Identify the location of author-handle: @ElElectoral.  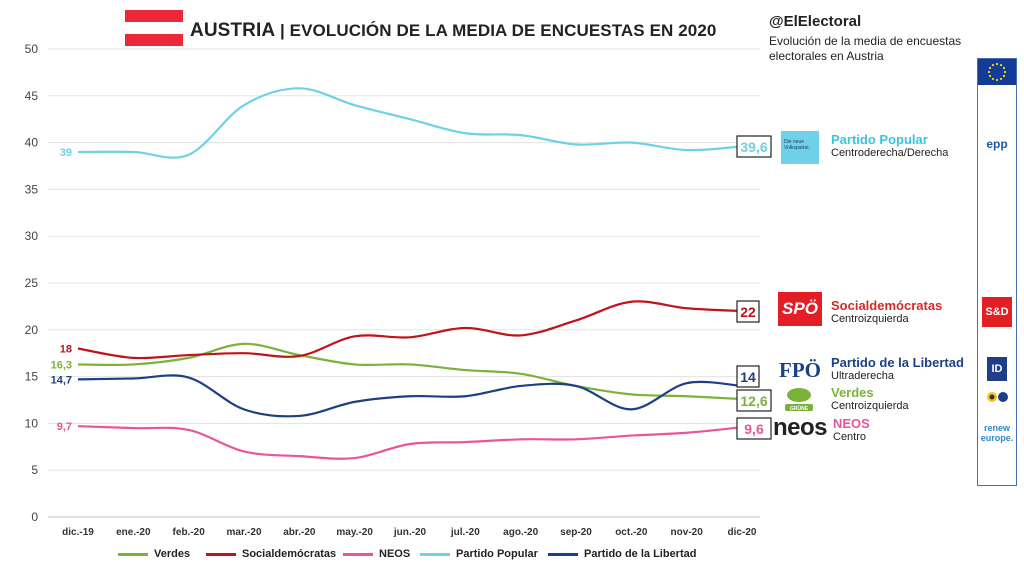
(815, 21).